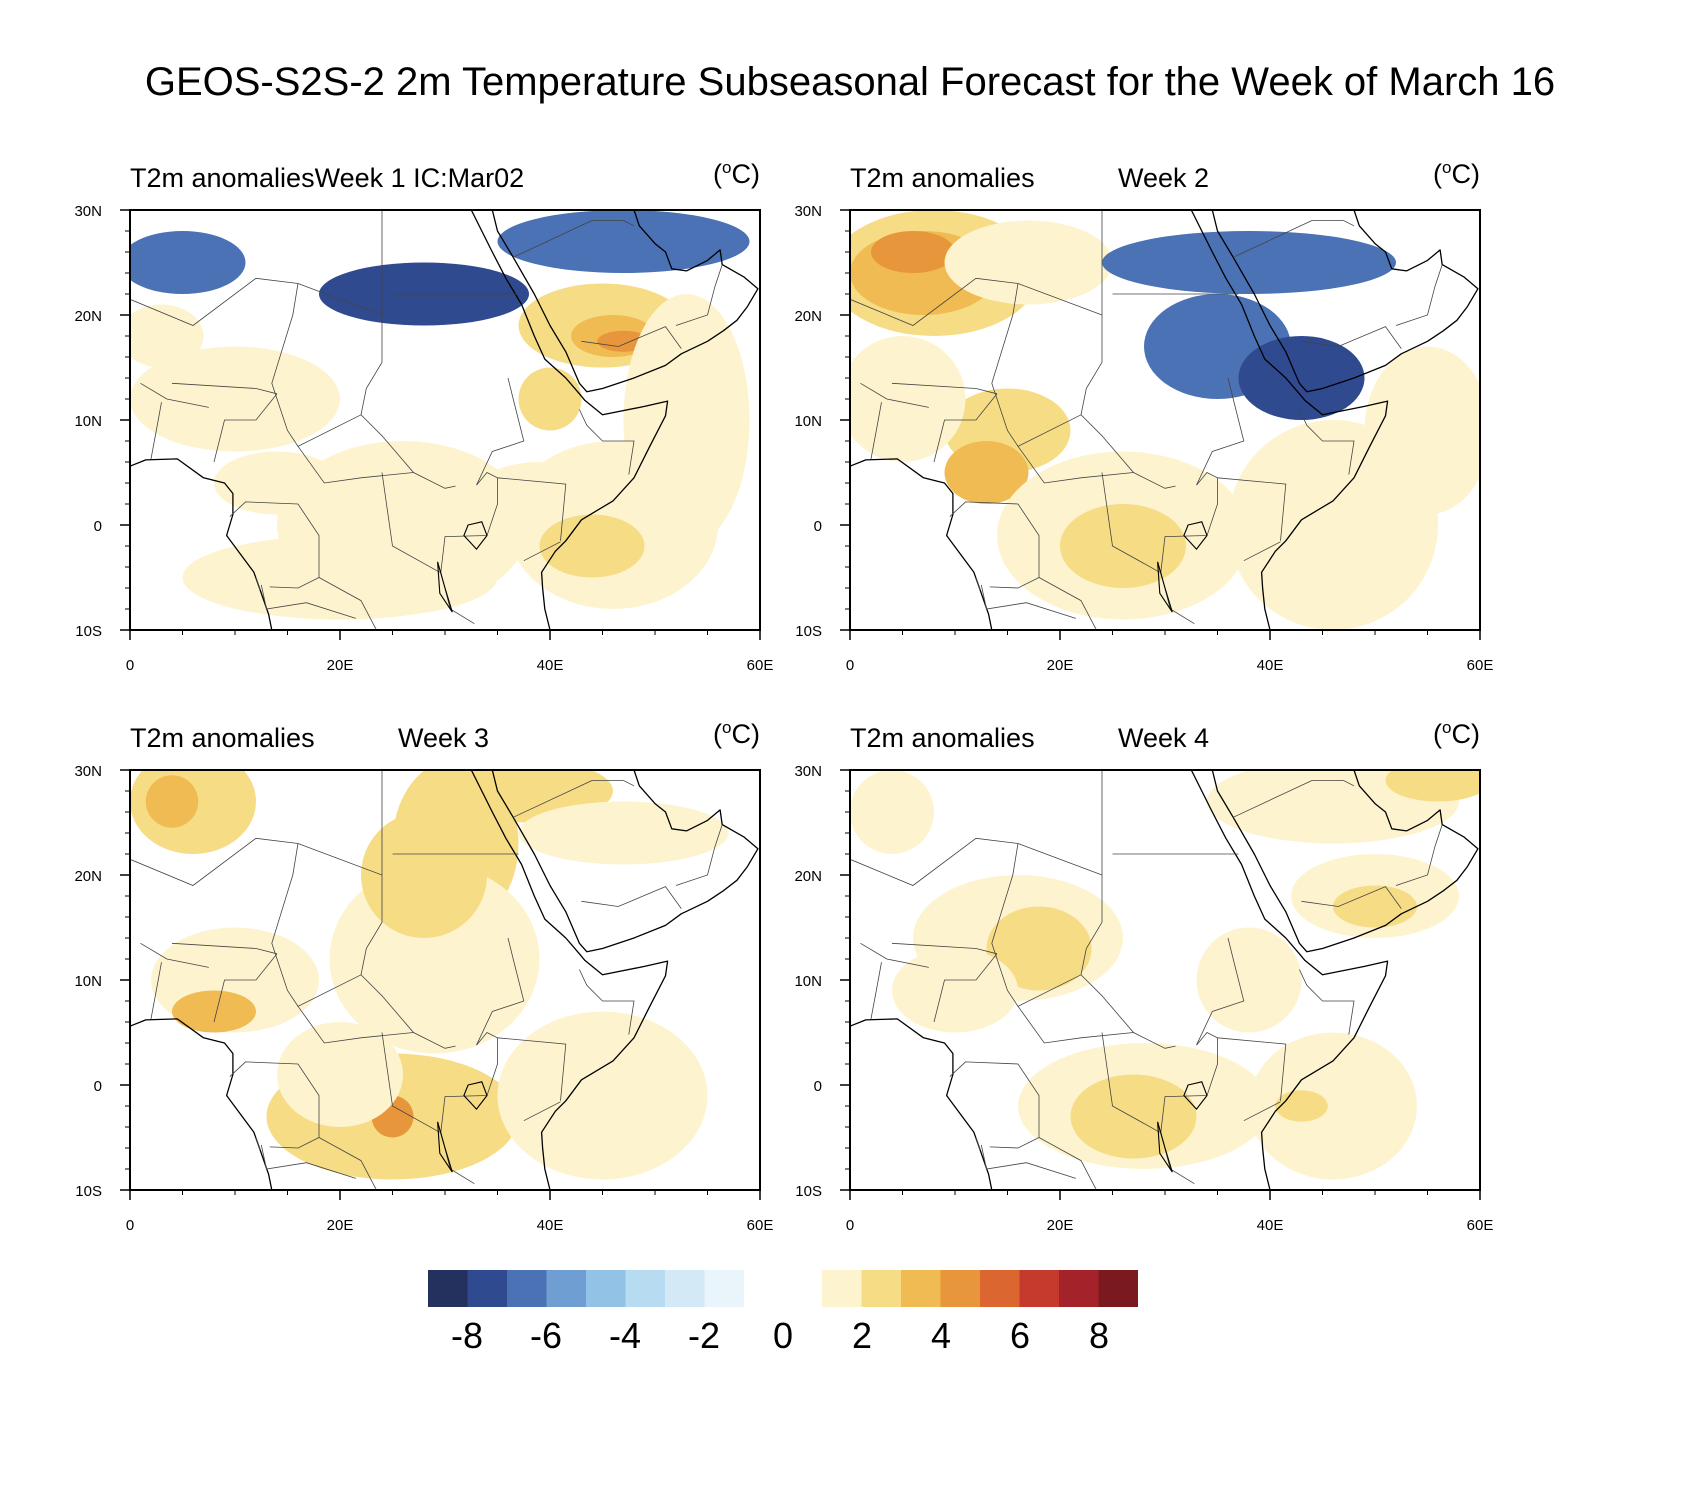  I want to click on panel-title-week: Week 2, so click(1163, 178).